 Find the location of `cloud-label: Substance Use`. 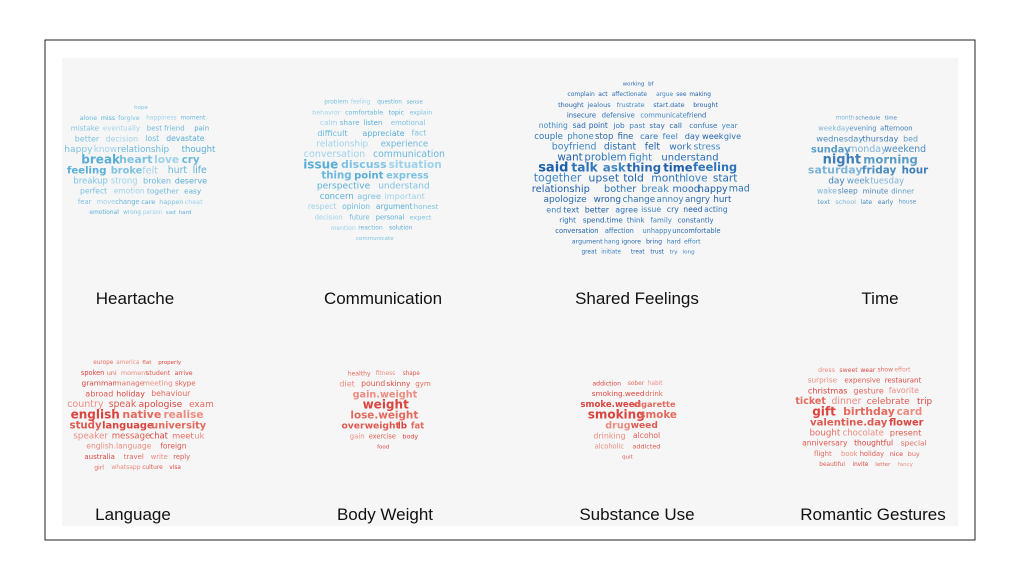

cloud-label: Substance Use is located at coordinates (636, 514).